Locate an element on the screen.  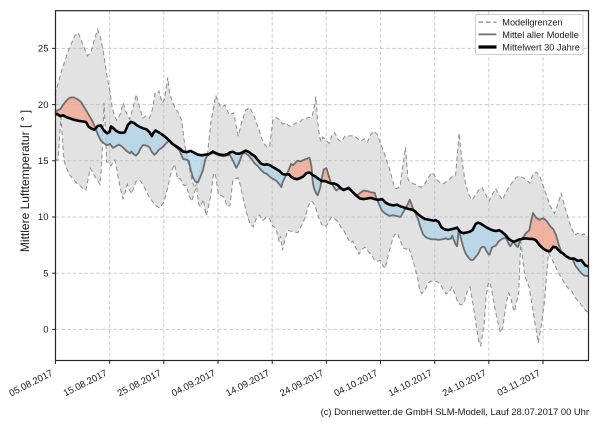
svg-text: 10 is located at coordinates (43, 217).